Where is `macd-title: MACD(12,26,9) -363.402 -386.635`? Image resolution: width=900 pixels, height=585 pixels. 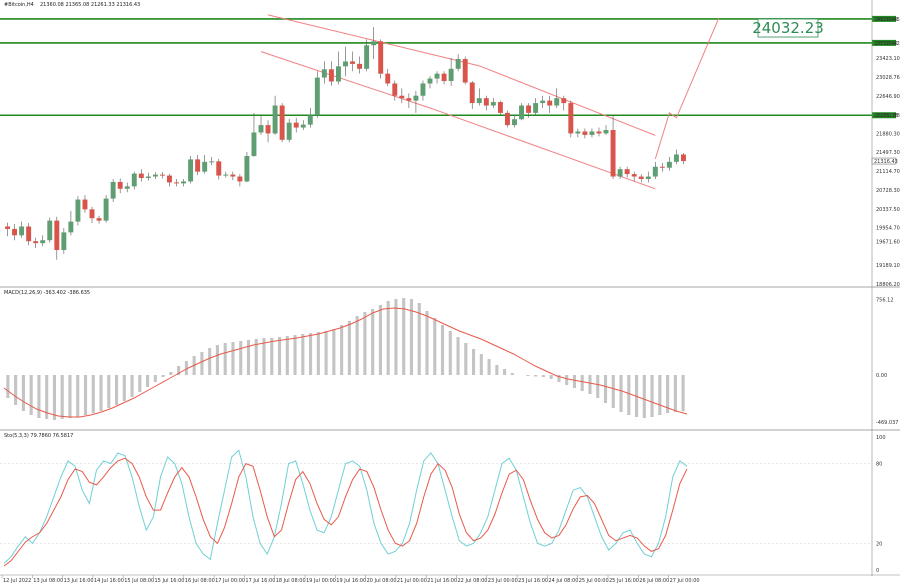 macd-title: MACD(12,26,9) -363.402 -386.635 is located at coordinates (47, 293).